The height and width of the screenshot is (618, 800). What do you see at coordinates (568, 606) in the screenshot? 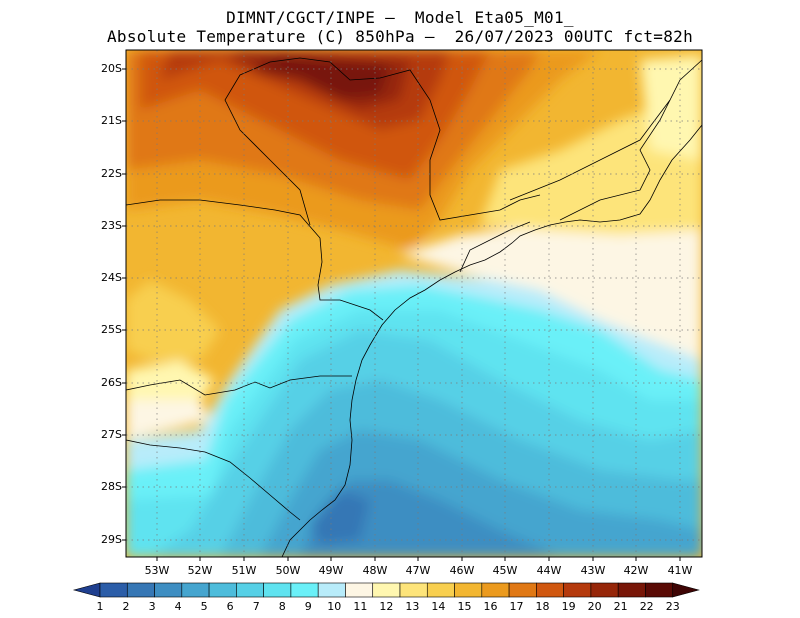
I see `colorbar-label: 19` at bounding box center [568, 606].